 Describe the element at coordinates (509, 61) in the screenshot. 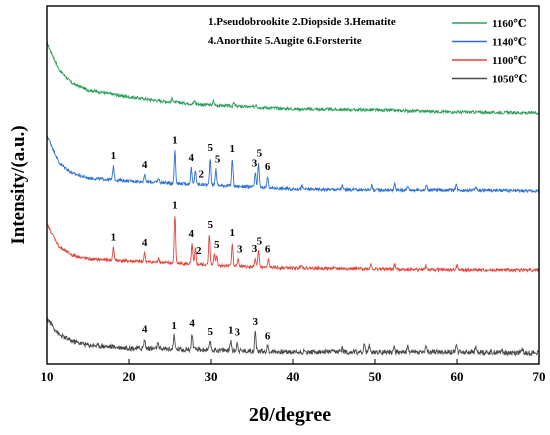

I see `legend-label: 1100℃` at that location.